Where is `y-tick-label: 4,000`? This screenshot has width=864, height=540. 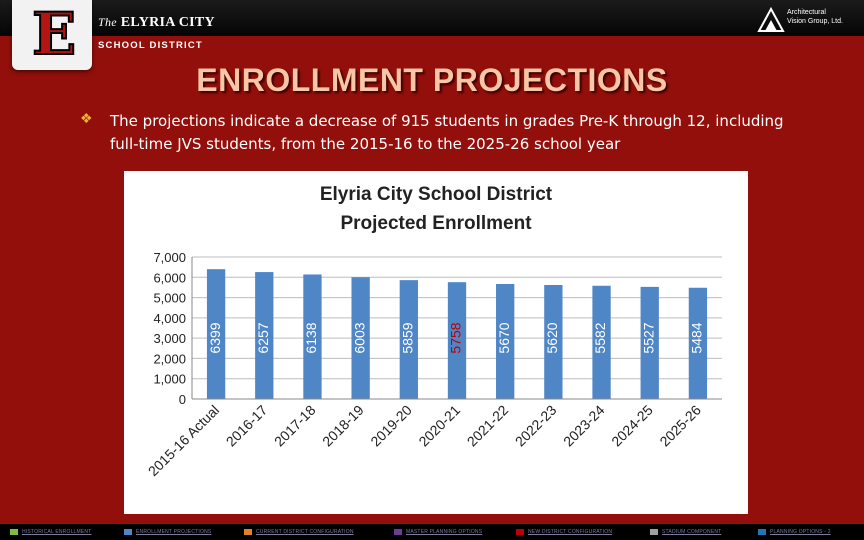
y-tick-label: 4,000 is located at coordinates (169, 318).